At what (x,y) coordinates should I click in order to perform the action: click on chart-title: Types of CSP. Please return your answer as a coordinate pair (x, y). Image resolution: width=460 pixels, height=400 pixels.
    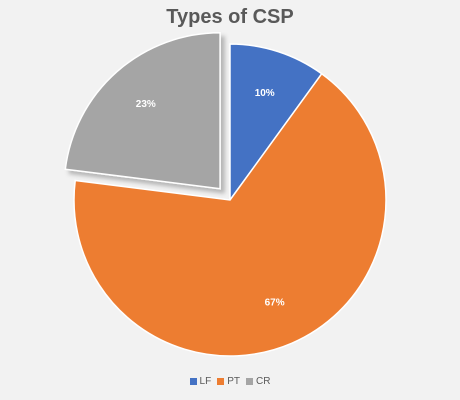
    Looking at the image, I should click on (230, 17).